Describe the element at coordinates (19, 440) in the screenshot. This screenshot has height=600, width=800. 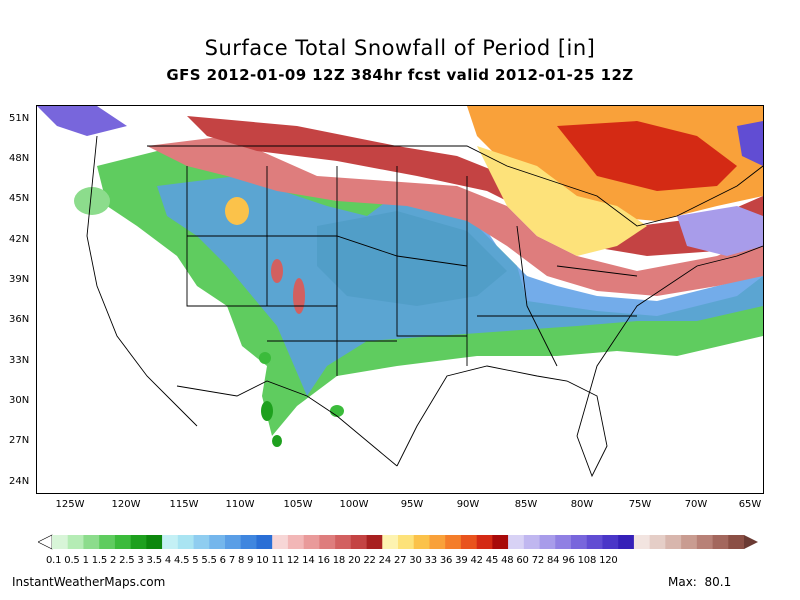
I see `lat-label: 27N` at that location.